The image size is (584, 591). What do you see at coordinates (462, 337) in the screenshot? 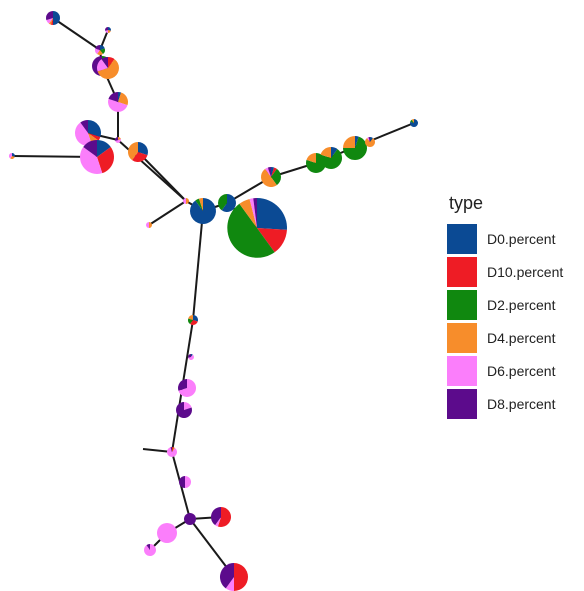
I see `legend-swatch-d4` at bounding box center [462, 337].